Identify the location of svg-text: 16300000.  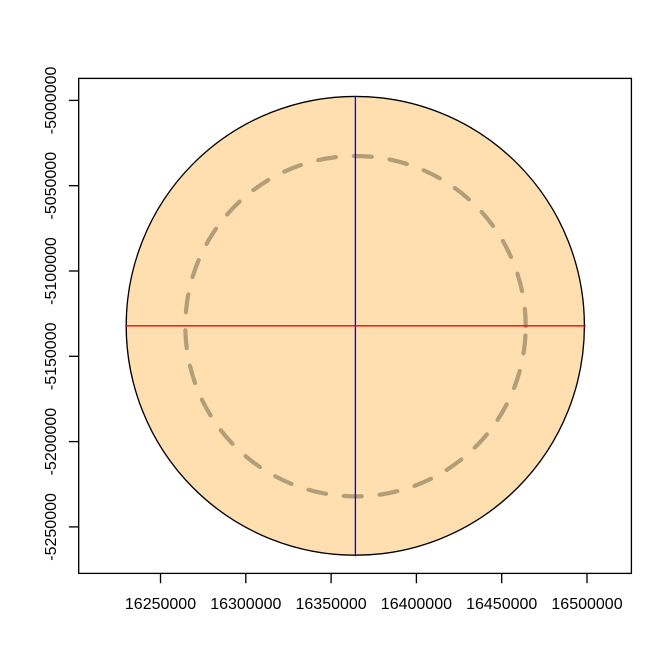
(245, 604).